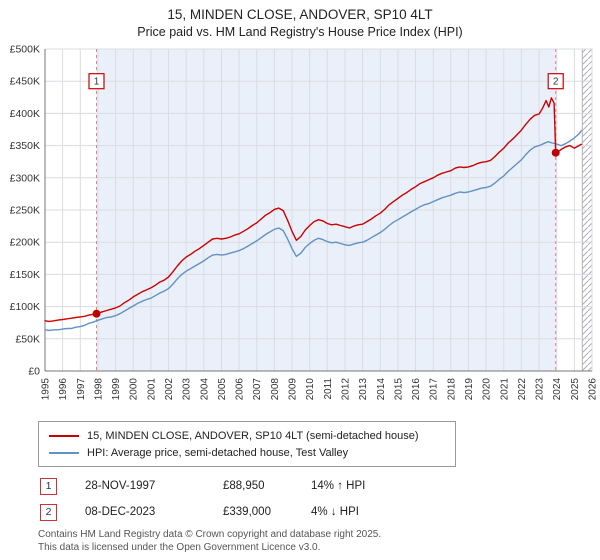  I want to click on transaction-1-marker: 1, so click(48, 486).